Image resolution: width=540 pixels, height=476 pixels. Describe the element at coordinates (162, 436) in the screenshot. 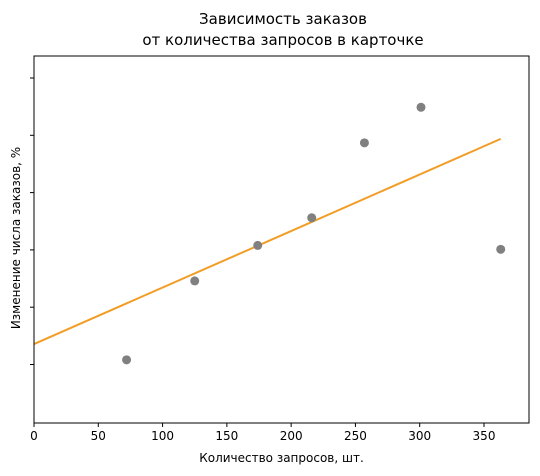

I see `x-tick-label-100: 100` at that location.